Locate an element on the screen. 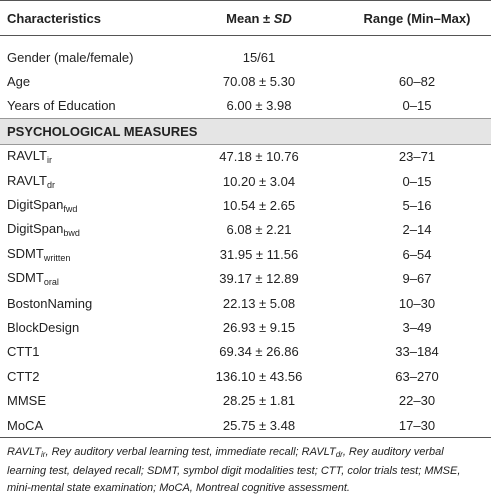  label-text: Age is located at coordinates (19, 82).